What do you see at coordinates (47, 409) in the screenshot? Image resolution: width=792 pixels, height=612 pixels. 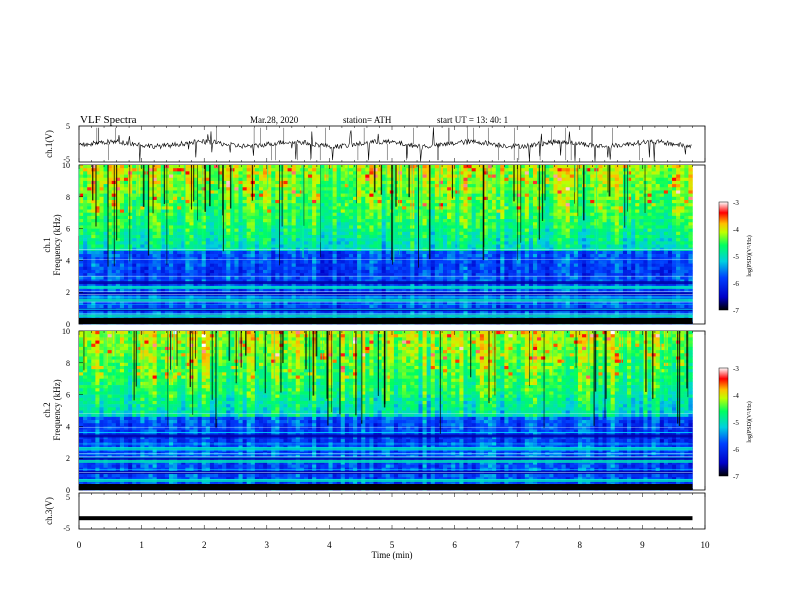 I see `ch2-ylabel-ch: ch.2` at bounding box center [47, 409].